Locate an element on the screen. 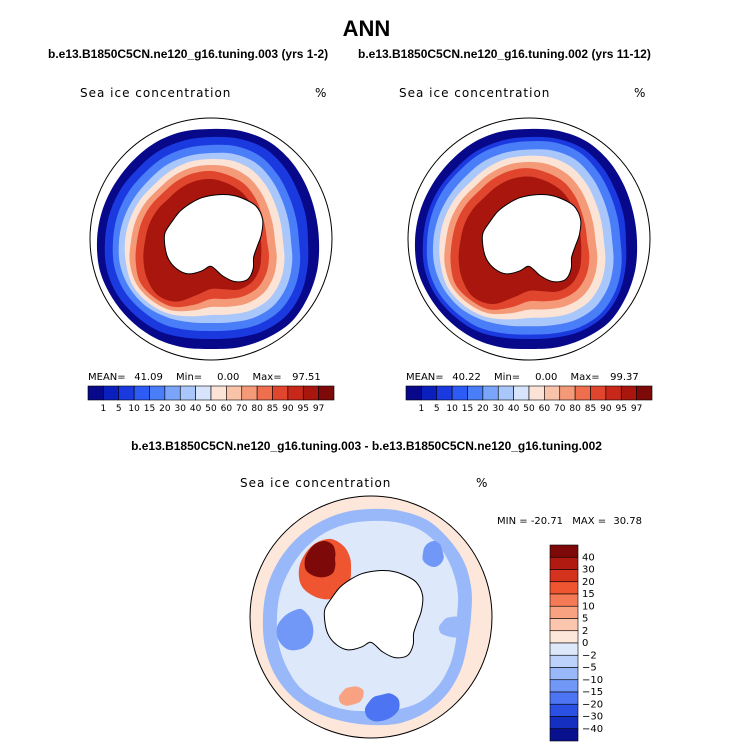 This screenshot has height=749, width=733. panel1-units-label: % is located at coordinates (321, 93).